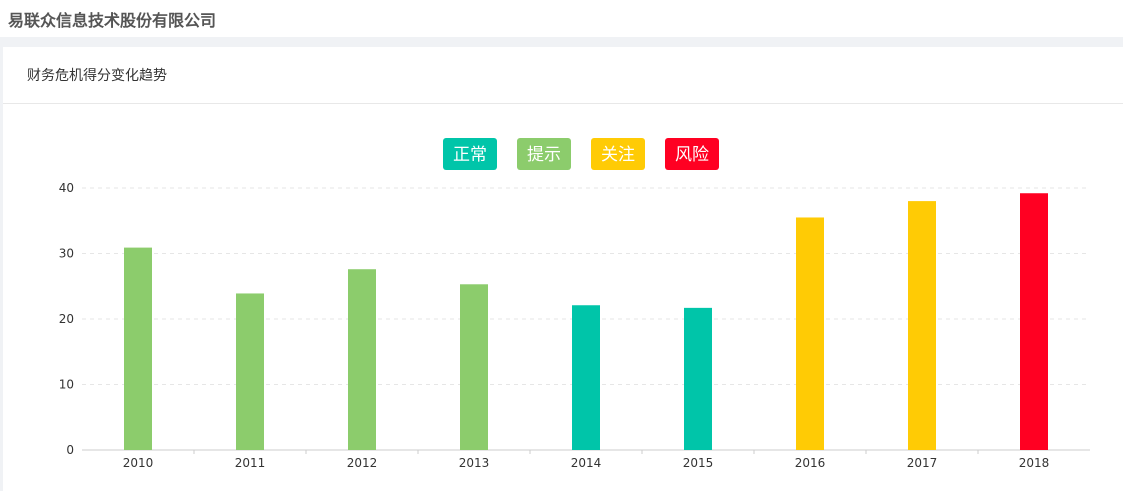  I want to click on x-tick-label: 2013, so click(474, 463).